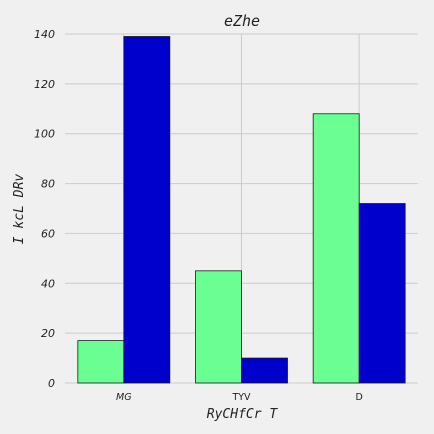  What do you see at coordinates (48, 283) in the screenshot?
I see `y-tick-label: 40` at bounding box center [48, 283].